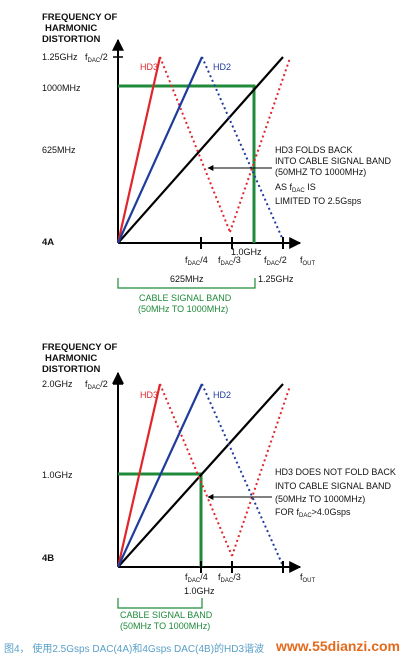  What do you see at coordinates (60, 57) in the screenshot?
I see `y-tick-1-25ghz: 1.25GHz` at bounding box center [60, 57].